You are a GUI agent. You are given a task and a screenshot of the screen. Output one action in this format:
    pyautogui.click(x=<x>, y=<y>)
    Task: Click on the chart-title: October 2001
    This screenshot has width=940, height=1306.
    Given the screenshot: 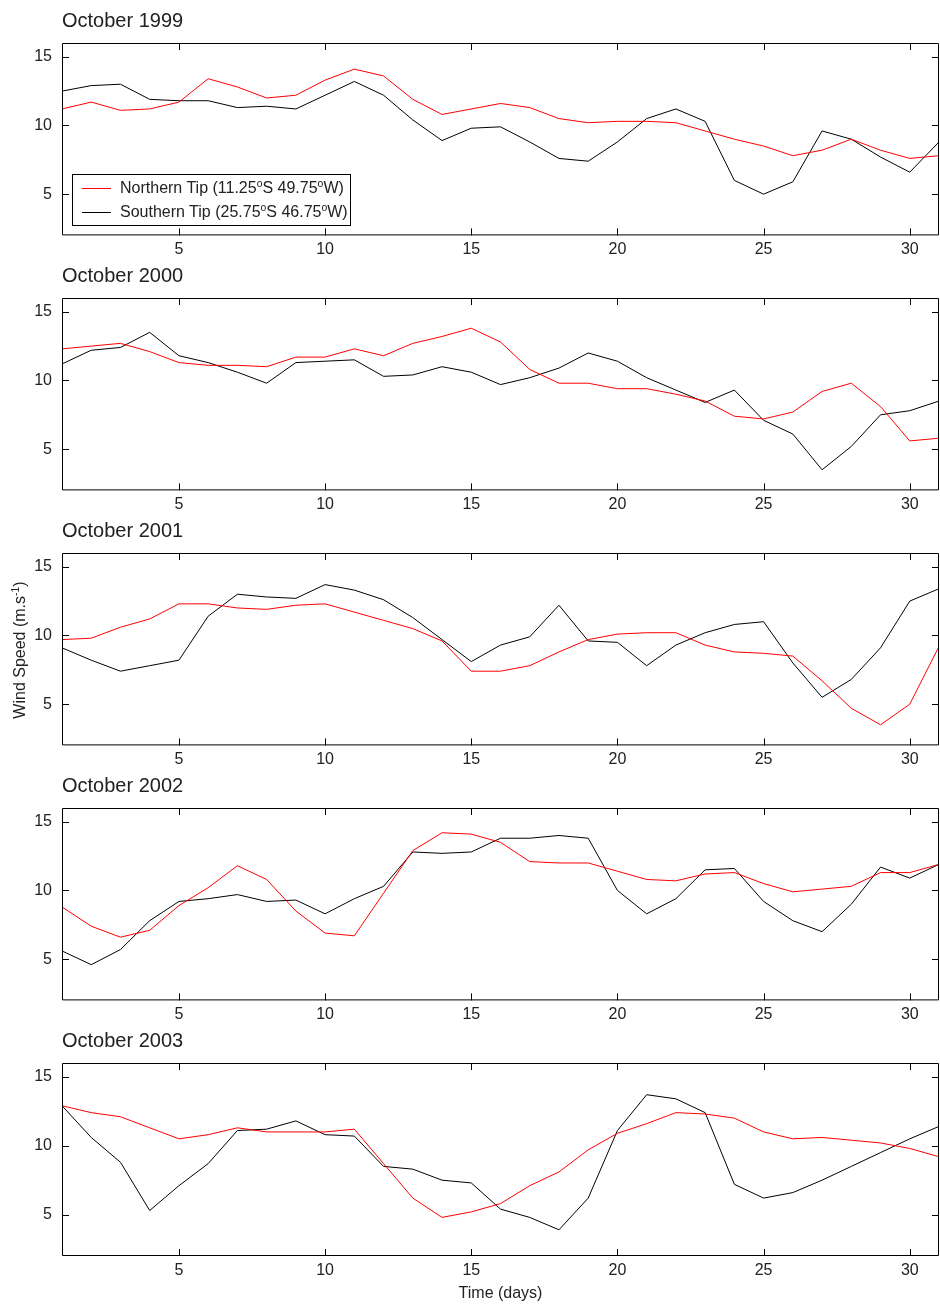 What is the action you would take?
    pyautogui.click(x=123, y=530)
    